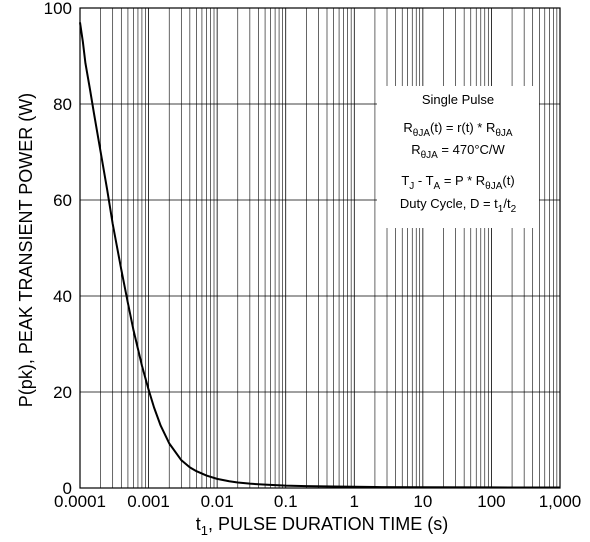 This screenshot has width=590, height=542. Describe the element at coordinates (560, 501) in the screenshot. I see `x-tick-label: 1,000` at that location.